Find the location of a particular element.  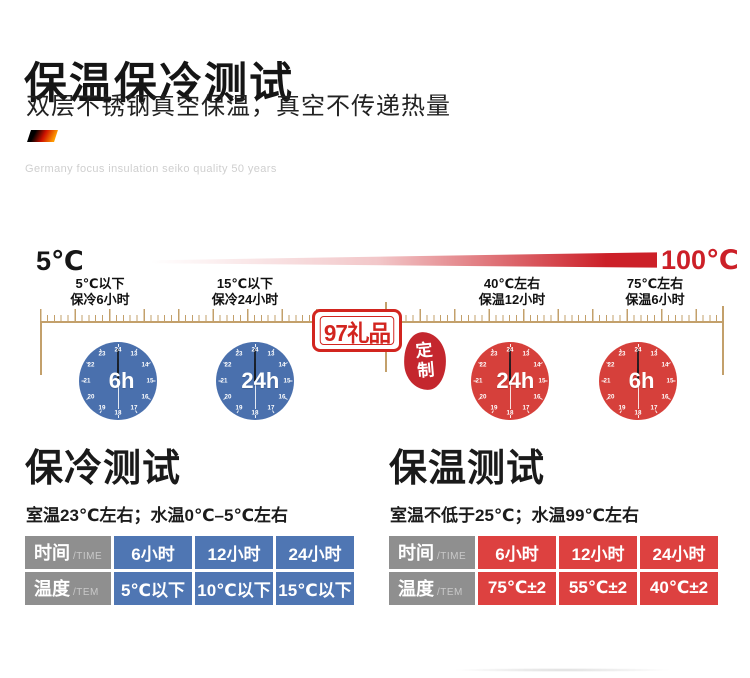

clock-cold-24h-icon: 24h 24 13 14 15 16 17 18 19 20 21 22 23 is located at coordinates (255, 381).